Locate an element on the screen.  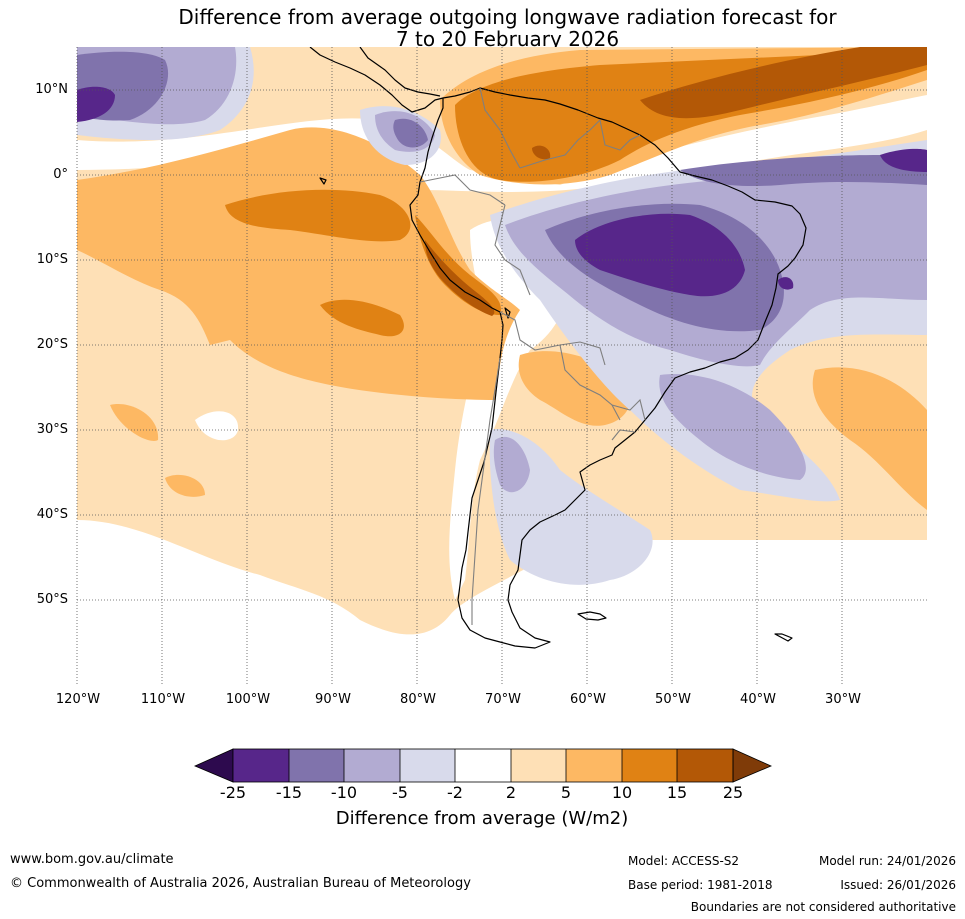
colorbar-tick: -10 is located at coordinates (344, 792).